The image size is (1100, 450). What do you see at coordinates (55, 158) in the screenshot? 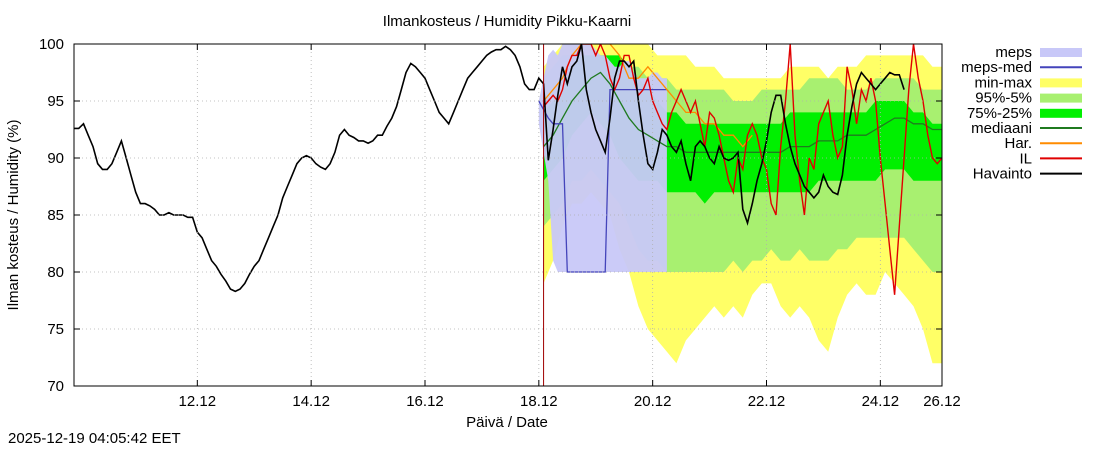
I see `y-tick-label: 90` at bounding box center [55, 158].